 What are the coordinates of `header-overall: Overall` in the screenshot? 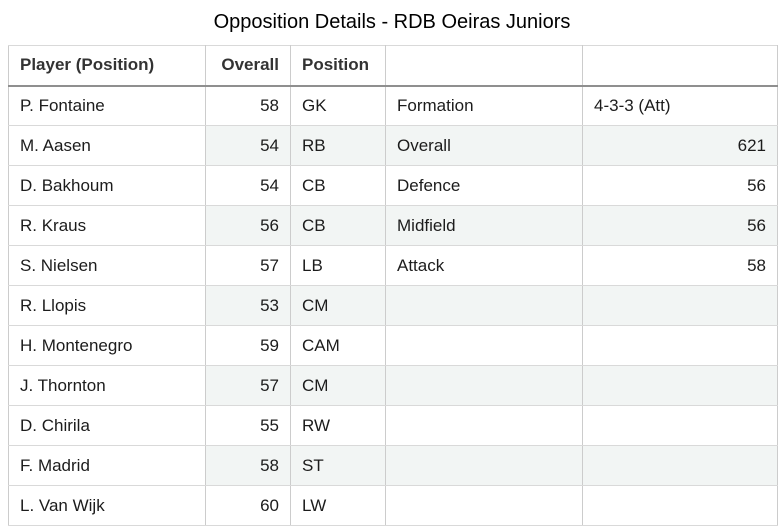 It's located at (248, 66).